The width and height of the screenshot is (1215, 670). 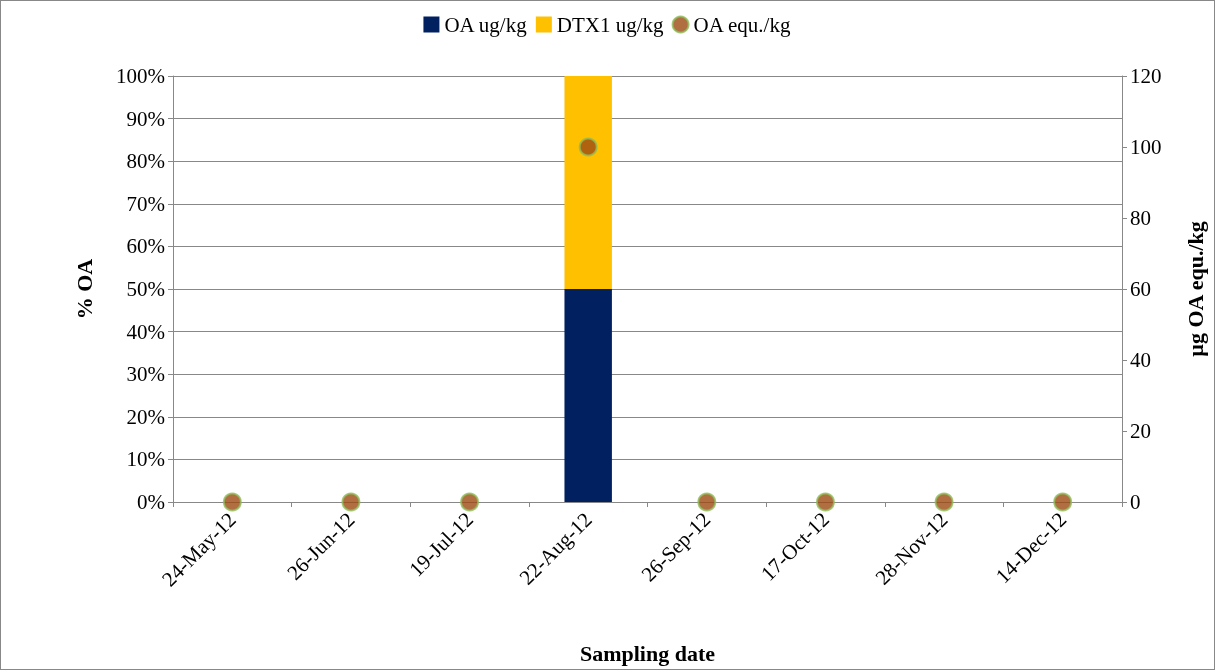 I want to click on y2-tick-label: 40, so click(x=1140, y=360).